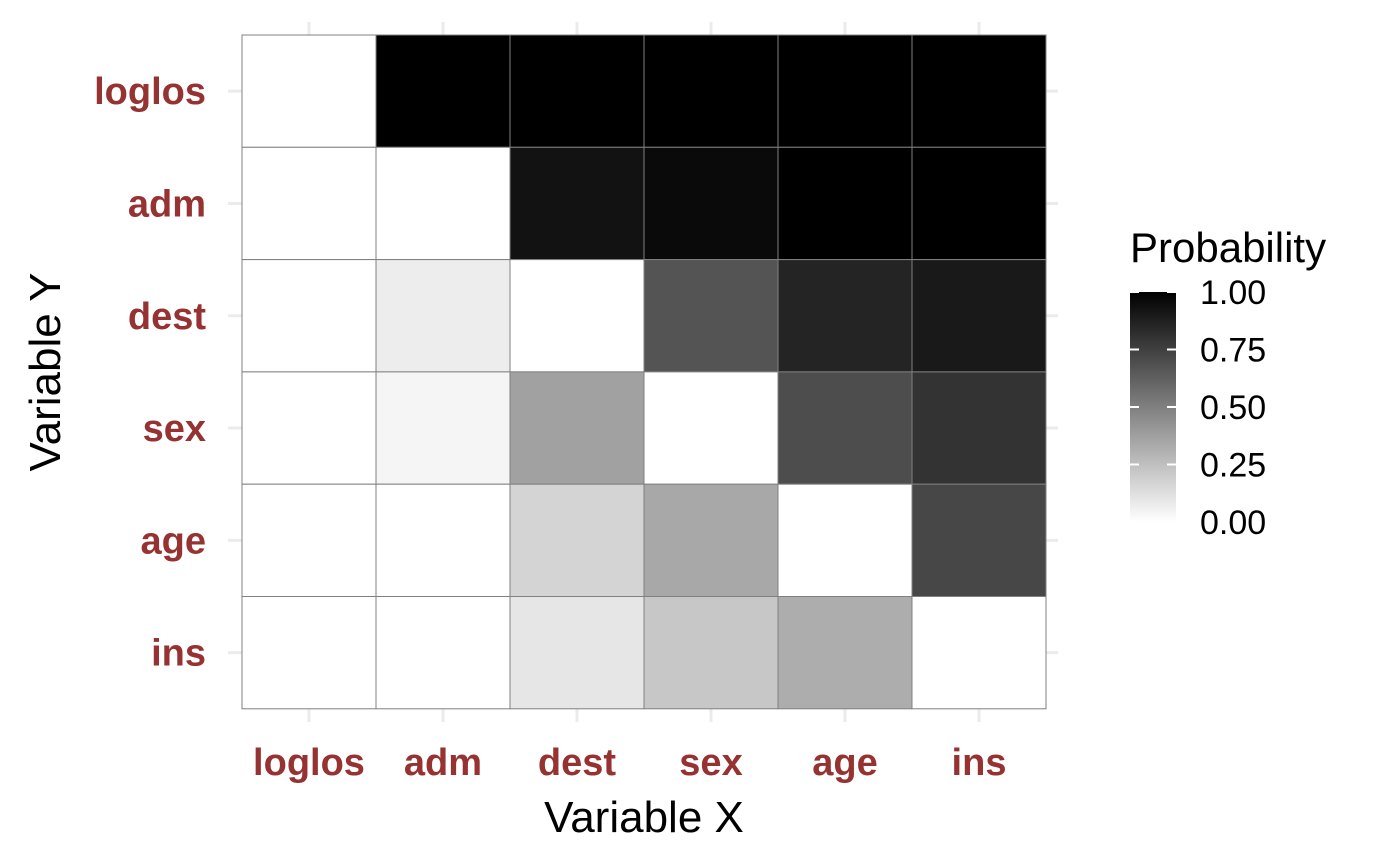 The width and height of the screenshot is (1400, 865). What do you see at coordinates (629, 763) in the screenshot?
I see `x-axis-ticks: loglos adm dest sex age ins` at bounding box center [629, 763].